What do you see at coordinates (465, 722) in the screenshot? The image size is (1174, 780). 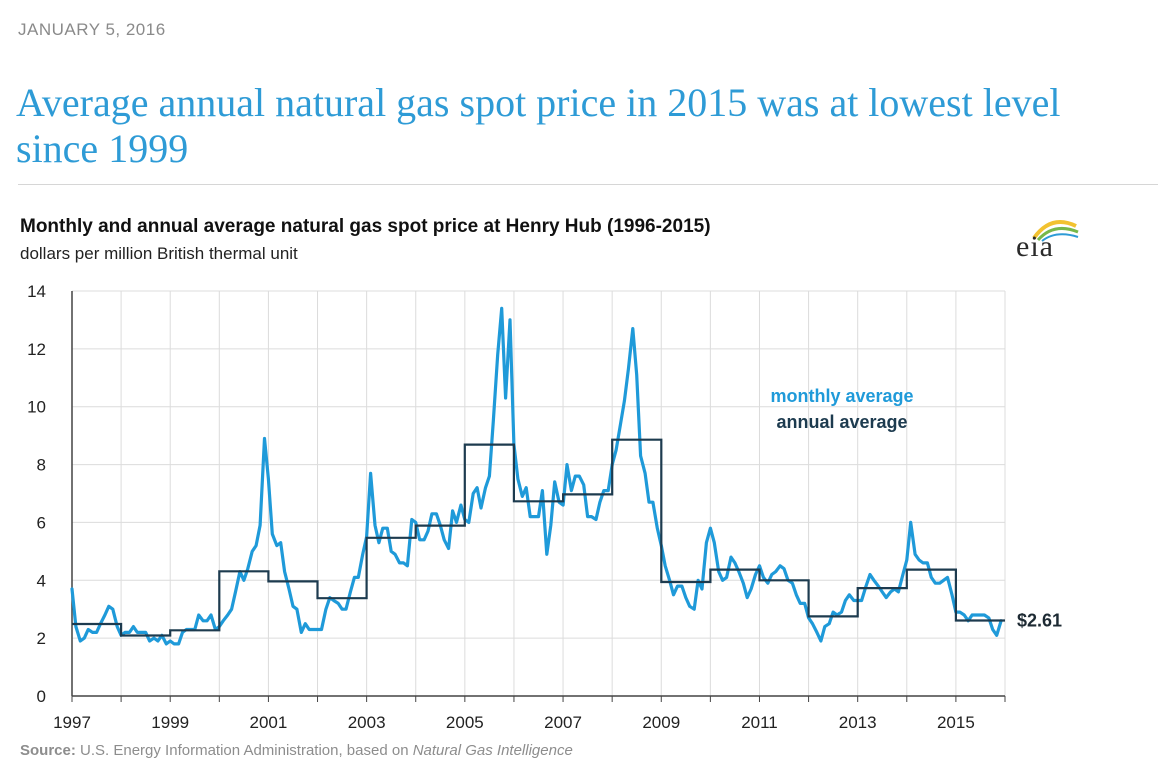 I see `x-tick-label: 2005` at bounding box center [465, 722].